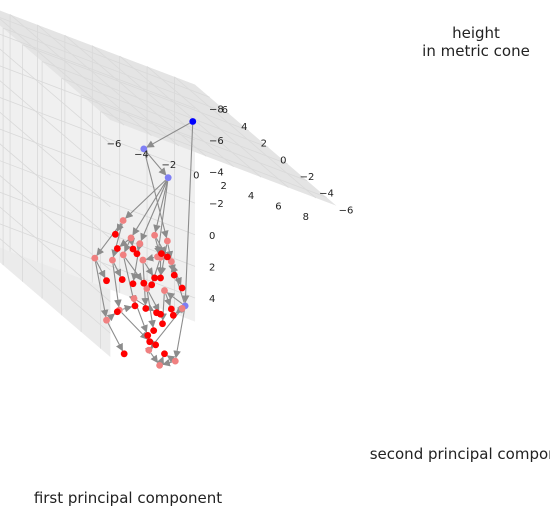  What do you see at coordinates (307, 177) in the screenshot?
I see `y-tick-label: −2` at bounding box center [307, 177].